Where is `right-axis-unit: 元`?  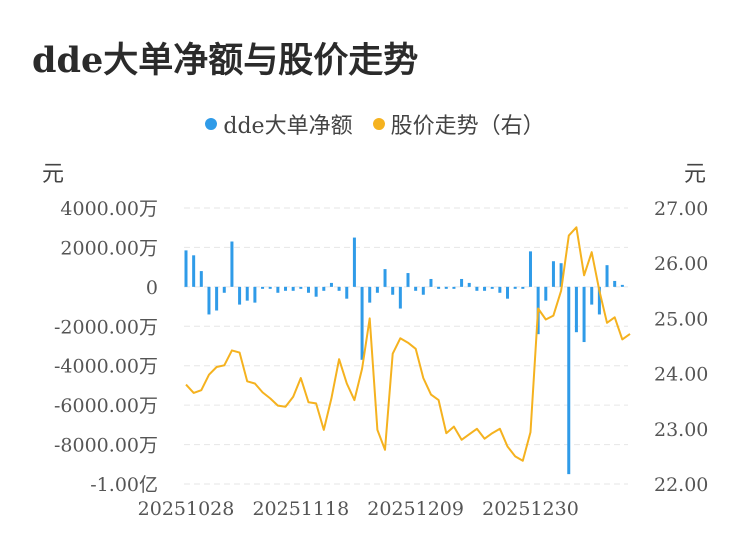 right-axis-unit: 元 is located at coordinates (695, 174).